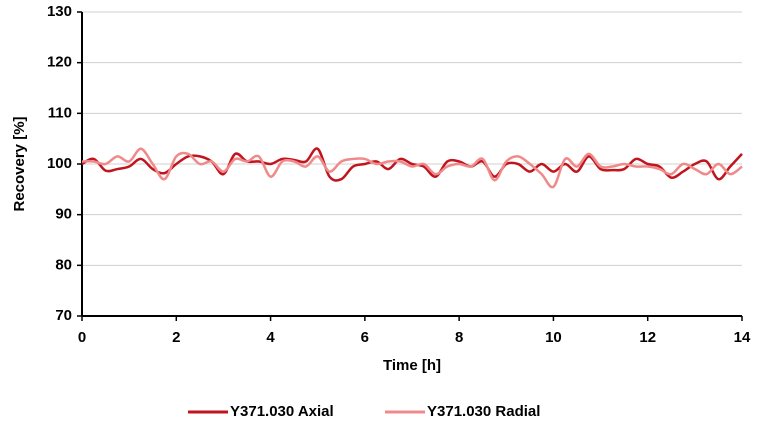 The height and width of the screenshot is (430, 758). I want to click on y-tick-label: 80, so click(63, 264).